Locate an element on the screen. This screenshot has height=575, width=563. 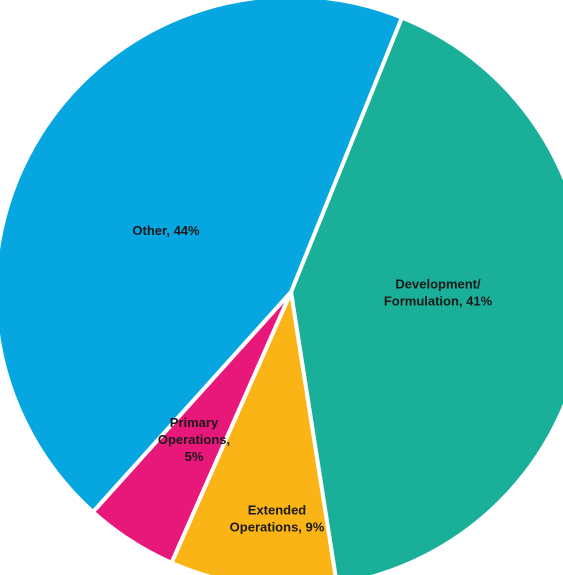
pie-slice-label-3: Other, 44% is located at coordinates (166, 230).